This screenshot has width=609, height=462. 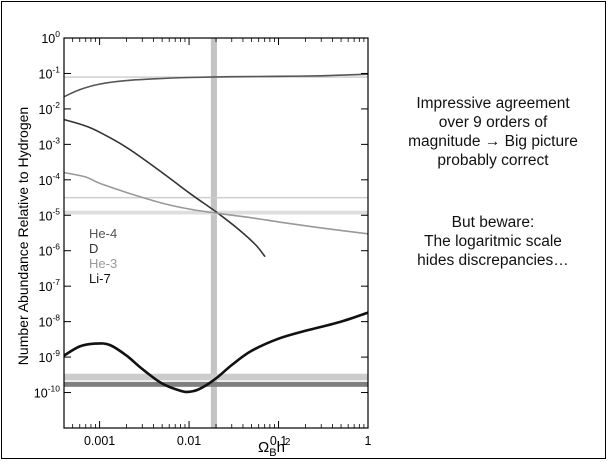 What do you see at coordinates (272, 453) in the screenshot?
I see `x-axis-label-subscript: B` at bounding box center [272, 453].